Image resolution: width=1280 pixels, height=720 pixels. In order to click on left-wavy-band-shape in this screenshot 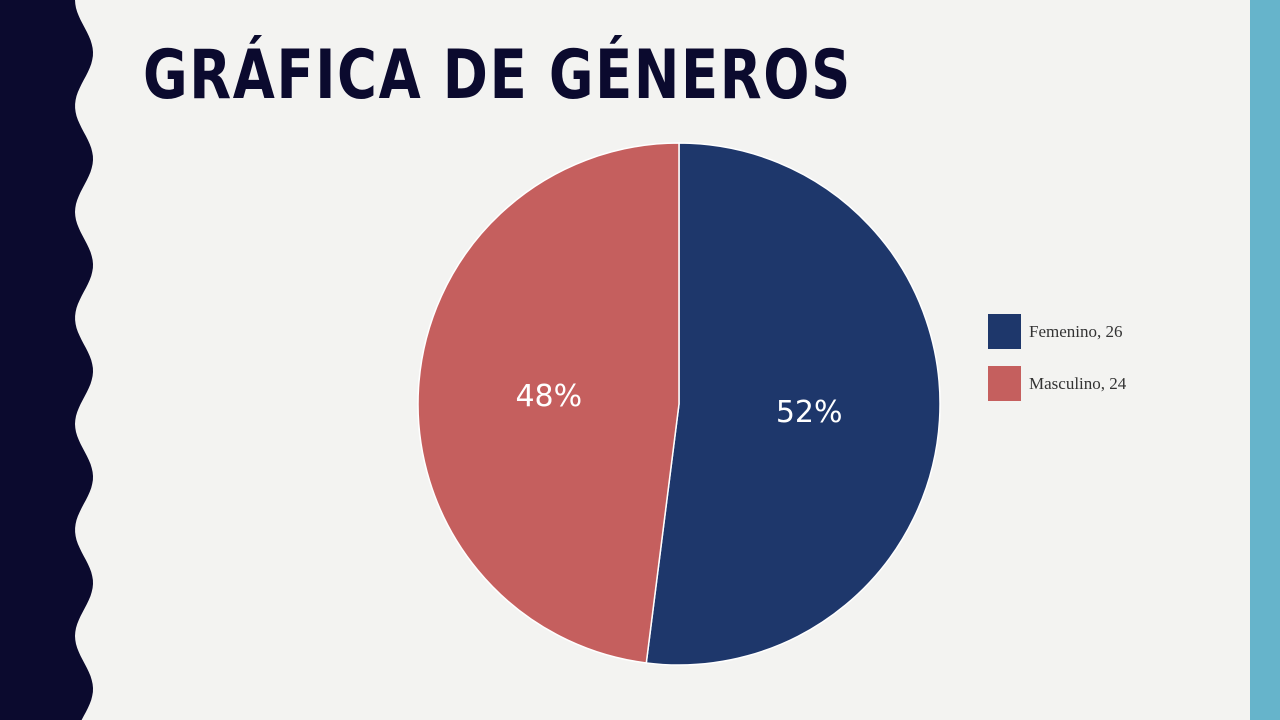, I will do `click(46, 360)`.